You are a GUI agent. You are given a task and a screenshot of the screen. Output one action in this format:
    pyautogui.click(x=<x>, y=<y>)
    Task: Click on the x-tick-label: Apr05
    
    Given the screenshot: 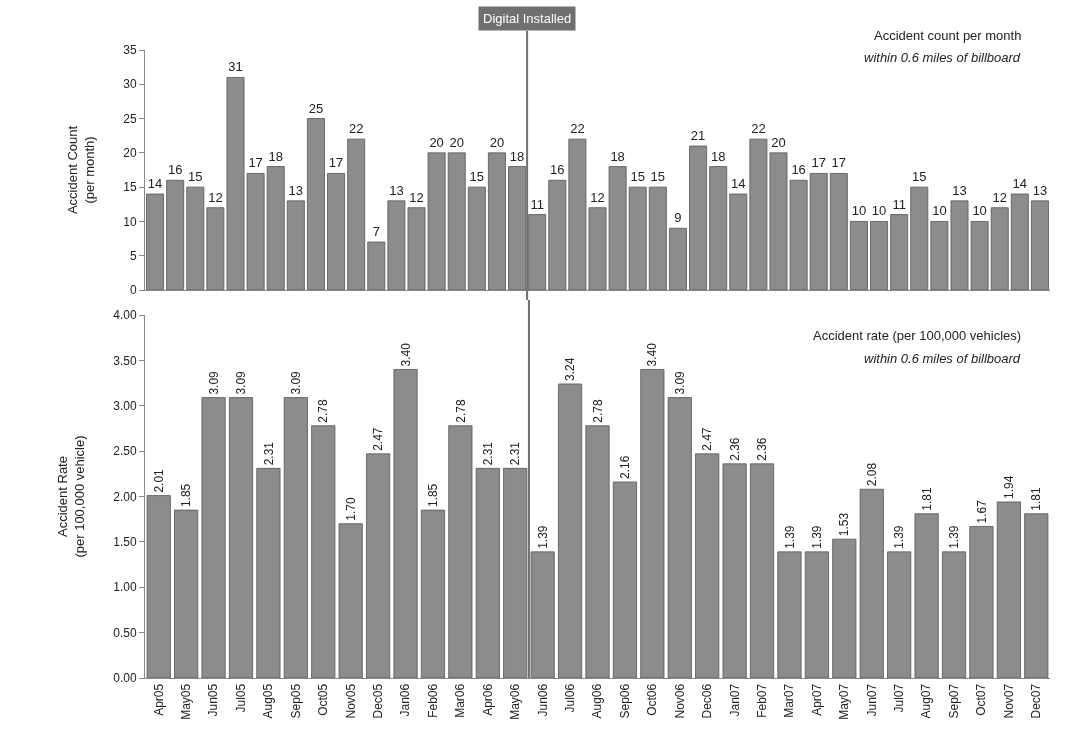 What is the action you would take?
    pyautogui.click(x=158, y=699)
    